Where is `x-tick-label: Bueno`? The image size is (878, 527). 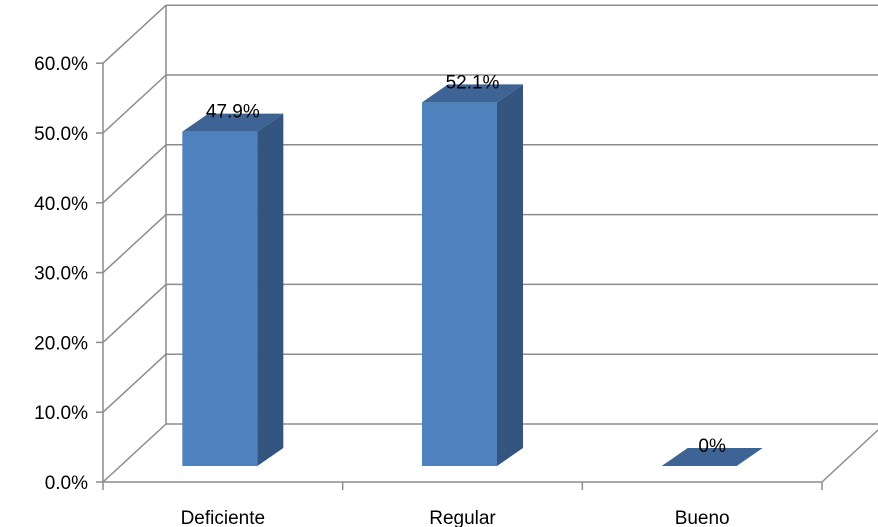
x-tick-label: Bueno is located at coordinates (702, 517).